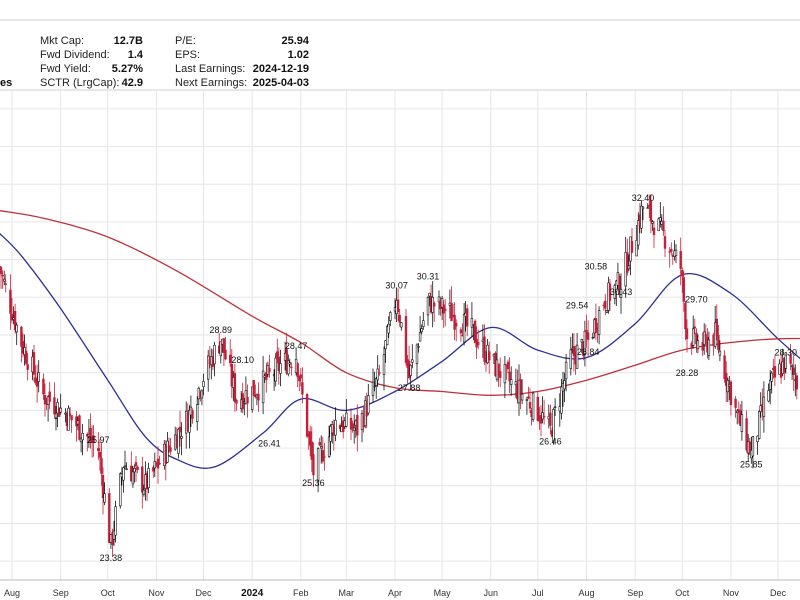  Describe the element at coordinates (156, 593) in the screenshot. I see `x-tick-label: Nov` at that location.